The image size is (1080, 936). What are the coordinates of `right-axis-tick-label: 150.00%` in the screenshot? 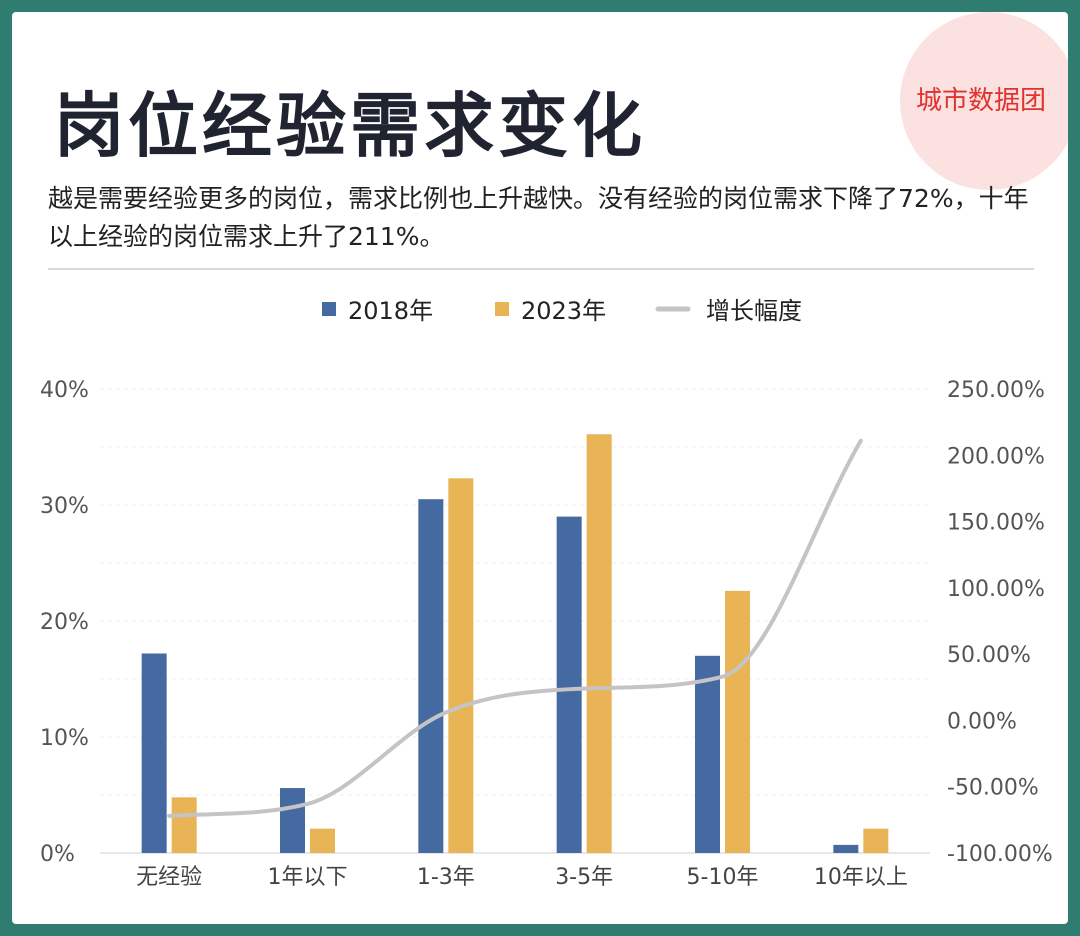 It's located at (996, 523).